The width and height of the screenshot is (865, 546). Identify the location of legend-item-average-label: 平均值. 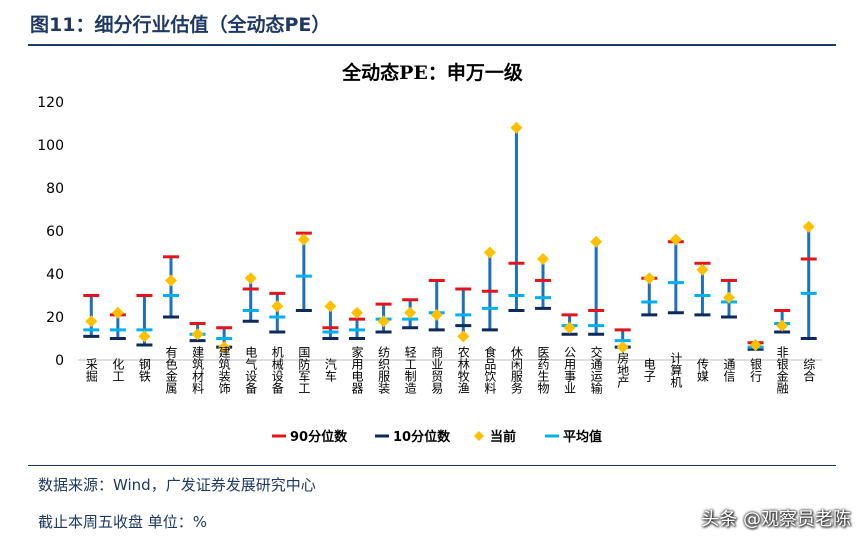
(582, 437).